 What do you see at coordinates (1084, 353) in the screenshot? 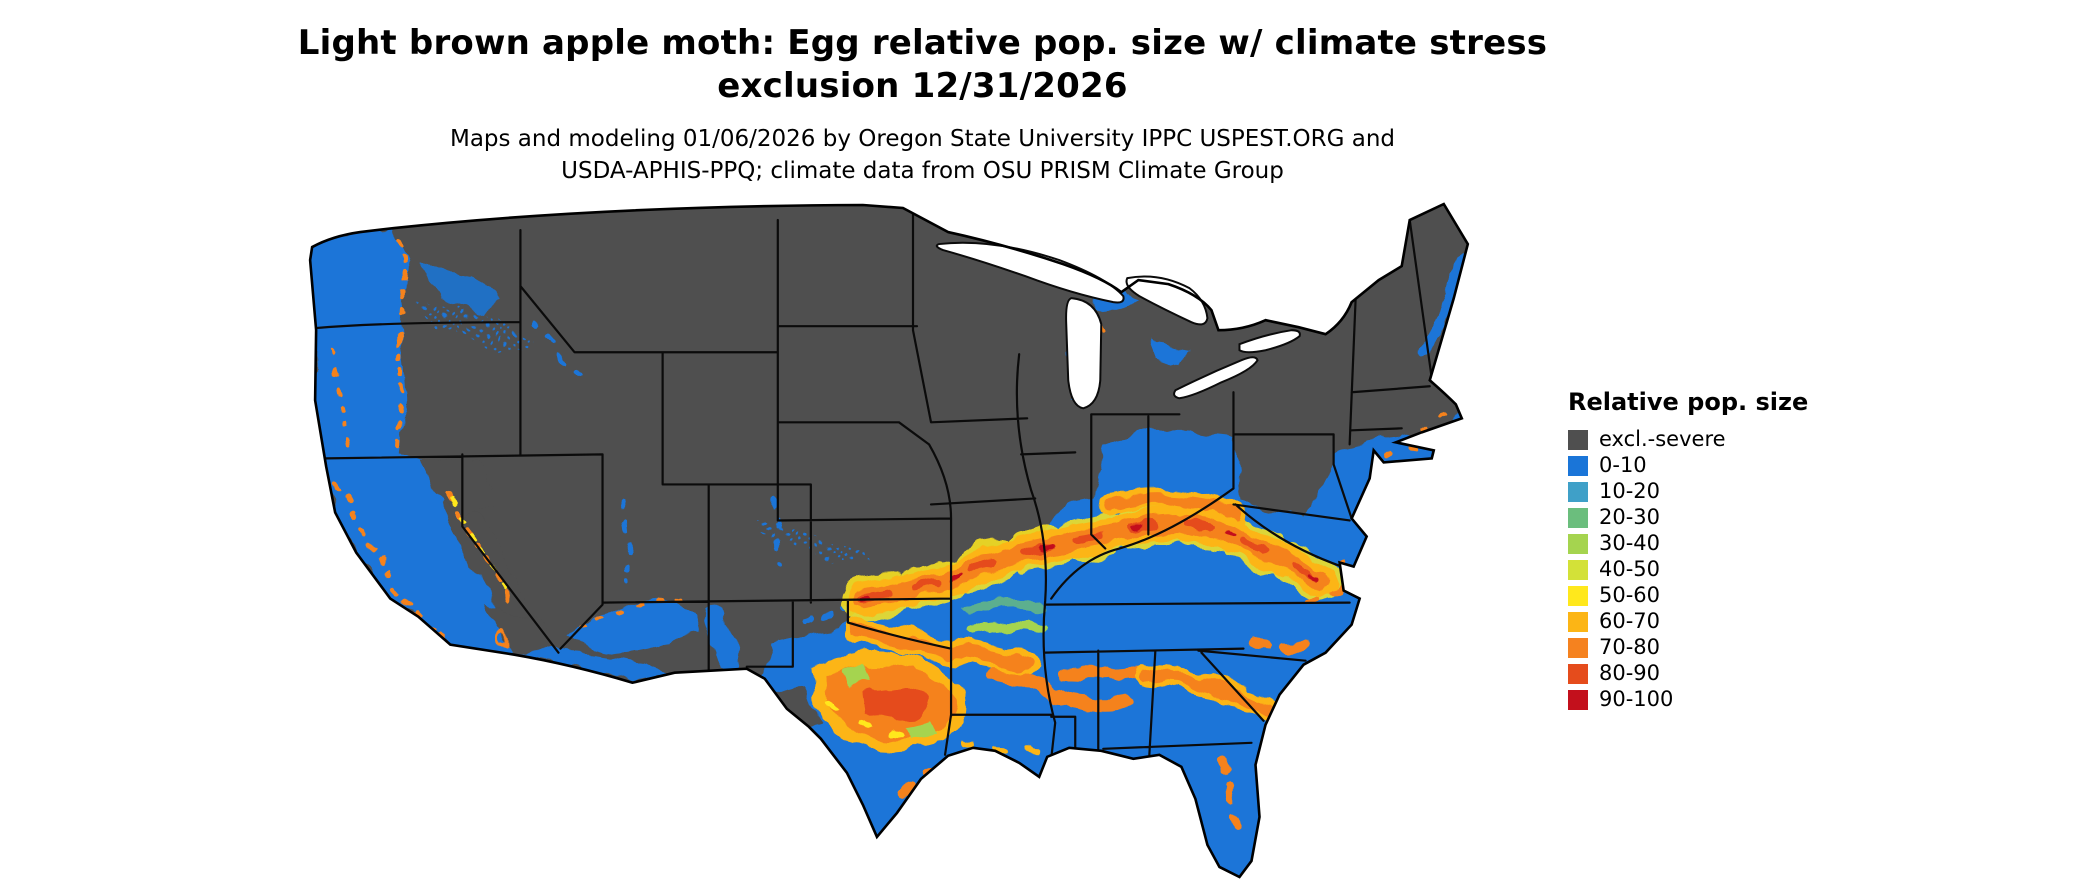
I see `lake-michigan` at bounding box center [1084, 353].